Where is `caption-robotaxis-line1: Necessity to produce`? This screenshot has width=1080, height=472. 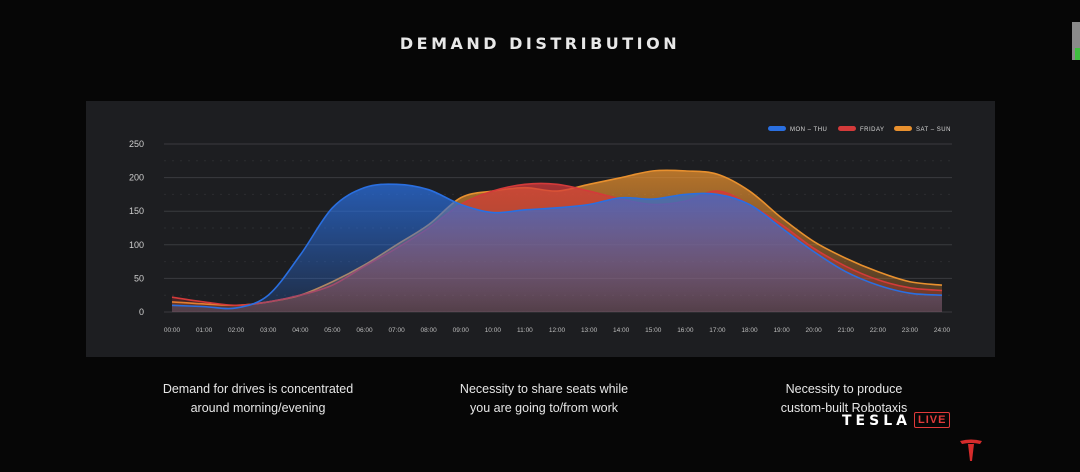 caption-robotaxis-line1: Necessity to produce is located at coordinates (844, 389).